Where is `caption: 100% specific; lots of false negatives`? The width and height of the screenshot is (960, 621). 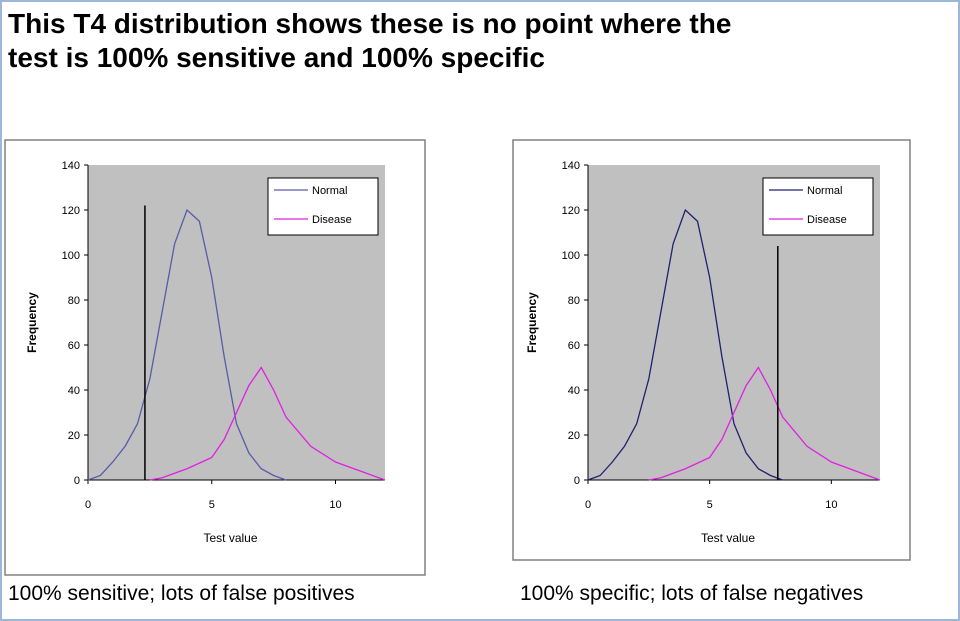 caption: 100% specific; lots of false negatives is located at coordinates (691, 593).